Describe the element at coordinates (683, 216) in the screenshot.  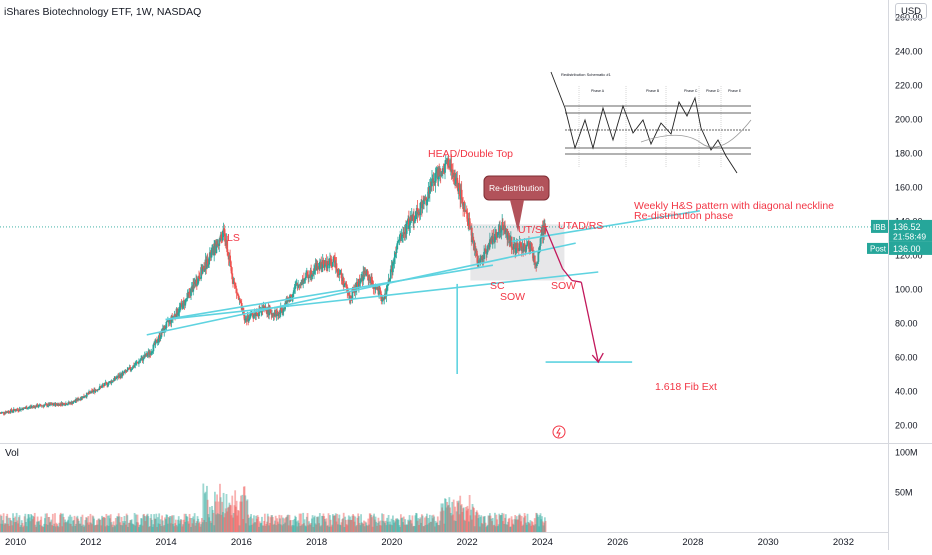
I see `annotation-note-2: Re-distribution phase` at that location.